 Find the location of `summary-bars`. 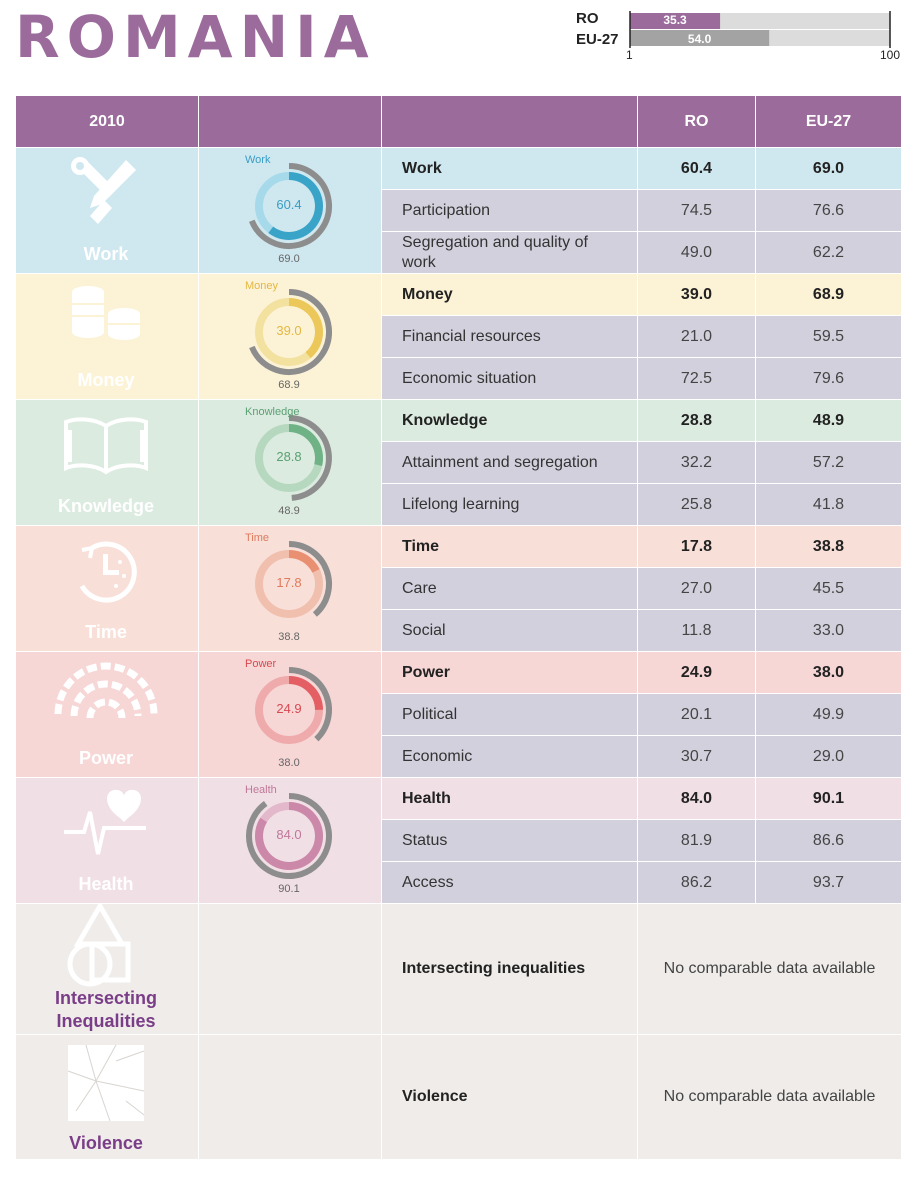

summary-bars is located at coordinates (760, 29).